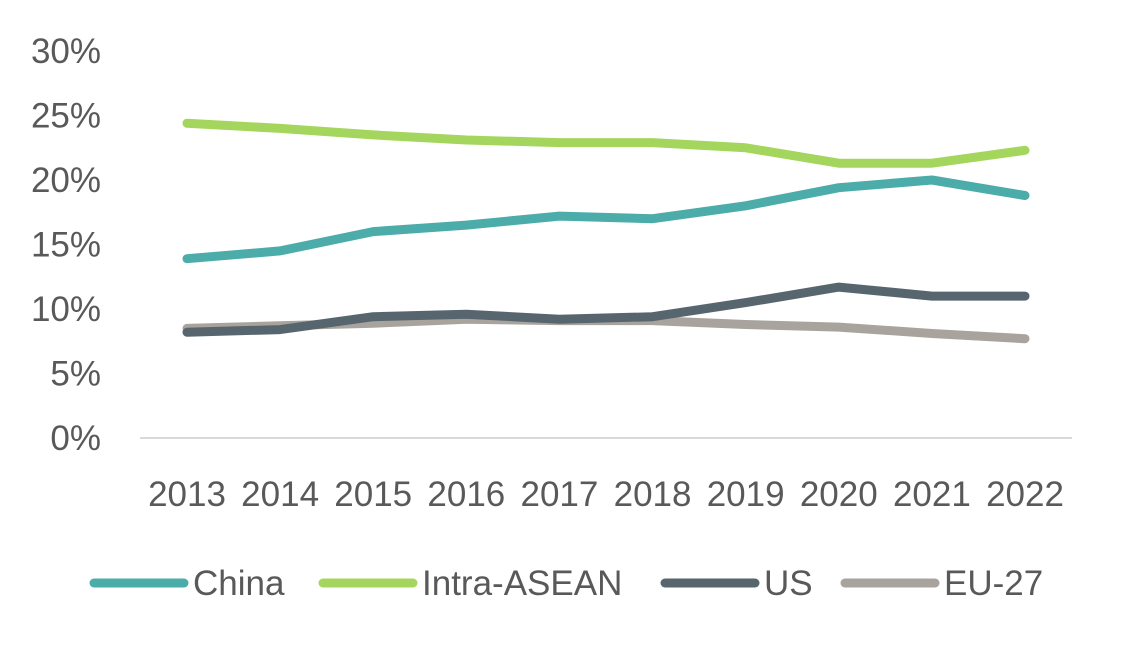 Image resolution: width=1122 pixels, height=651 pixels. What do you see at coordinates (932, 494) in the screenshot?
I see `x-tick-label: 2021` at bounding box center [932, 494].